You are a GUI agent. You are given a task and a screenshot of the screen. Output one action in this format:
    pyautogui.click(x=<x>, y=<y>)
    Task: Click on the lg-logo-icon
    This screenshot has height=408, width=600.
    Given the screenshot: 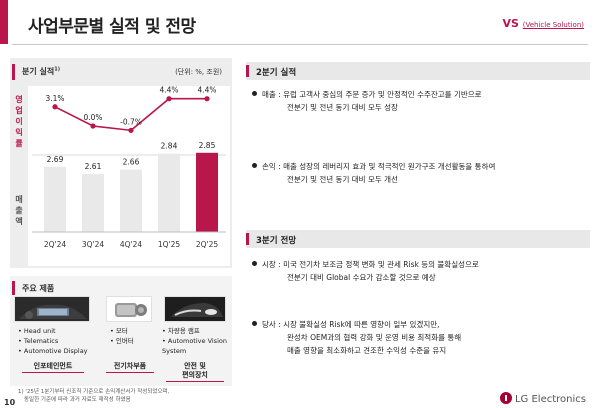 What is the action you would take?
    pyautogui.click(x=505, y=398)
    